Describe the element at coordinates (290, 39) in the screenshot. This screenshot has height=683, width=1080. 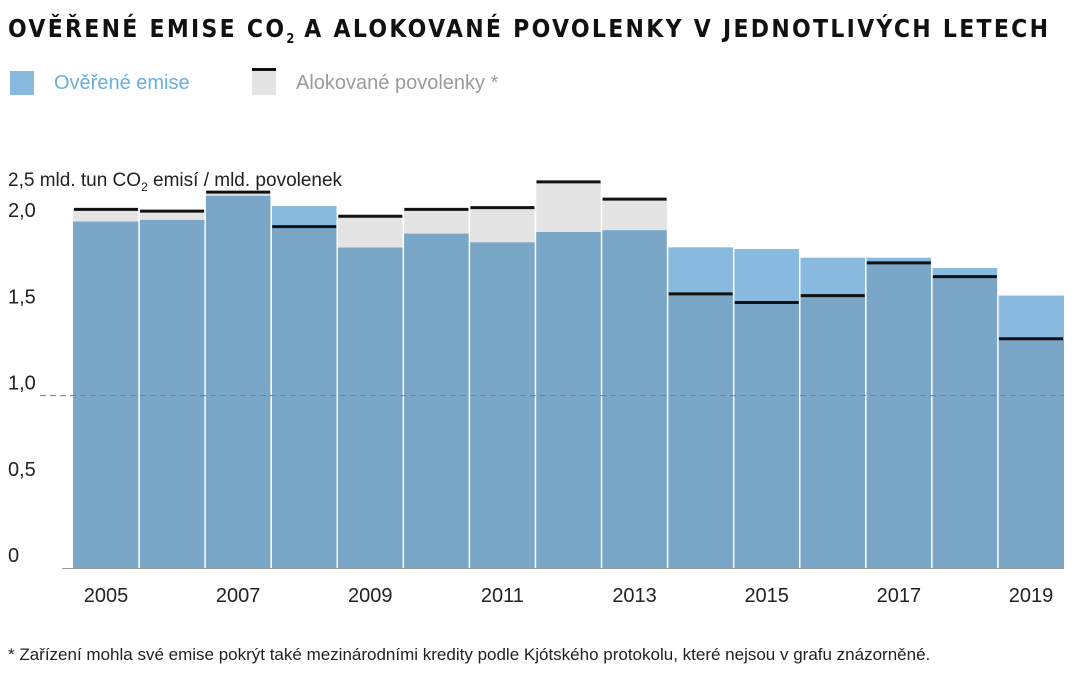
I see `title-subscript: 2` at that location.